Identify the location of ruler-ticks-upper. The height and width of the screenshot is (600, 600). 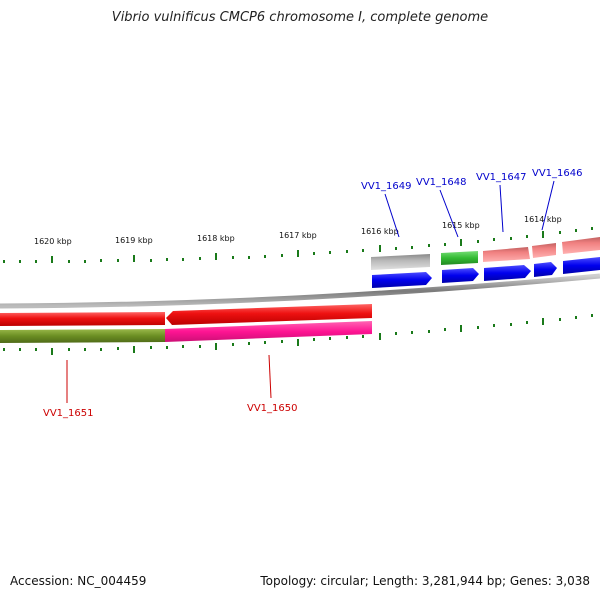
(298, 245).